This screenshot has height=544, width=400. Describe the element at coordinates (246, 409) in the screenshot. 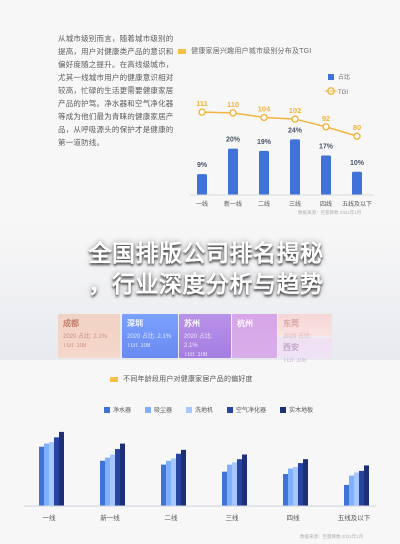

I see `legend-item: 空气净化器` at that location.